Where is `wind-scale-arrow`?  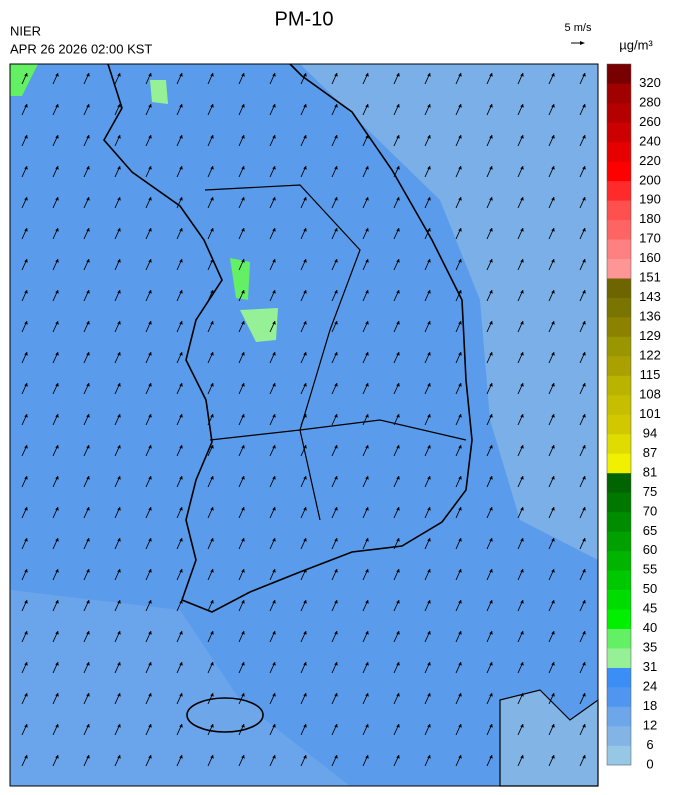
wind-scale-arrow is located at coordinates (578, 43).